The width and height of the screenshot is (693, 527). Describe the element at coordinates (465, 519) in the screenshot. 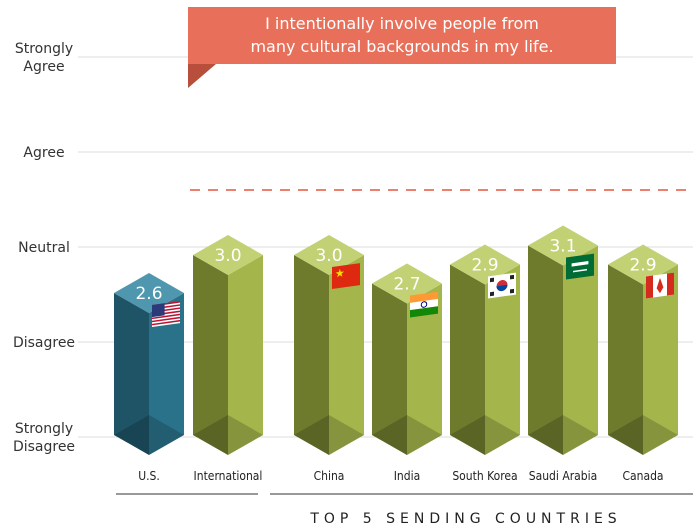

I see `group-label: TOP 5 SENDING COUNTRIES` at that location.